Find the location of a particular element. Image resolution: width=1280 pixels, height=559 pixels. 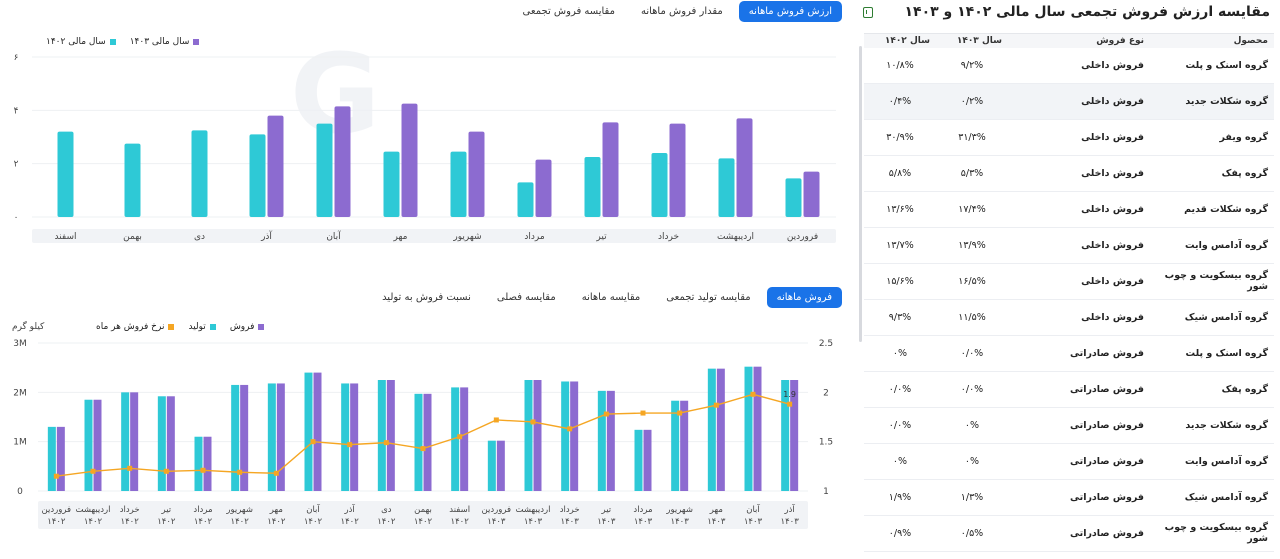

table-row: گروه آدامس شیک فروش داخلی ۱۱/۵% ۹/۳% is located at coordinates (1069, 317).